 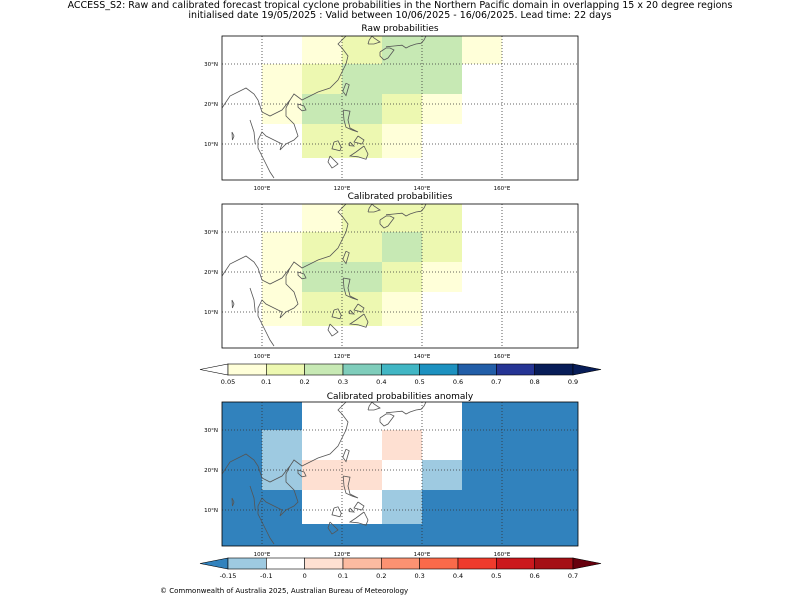 What do you see at coordinates (211, 65) in the screenshot?
I see `lat-tick-label: 30°N` at bounding box center [211, 65].